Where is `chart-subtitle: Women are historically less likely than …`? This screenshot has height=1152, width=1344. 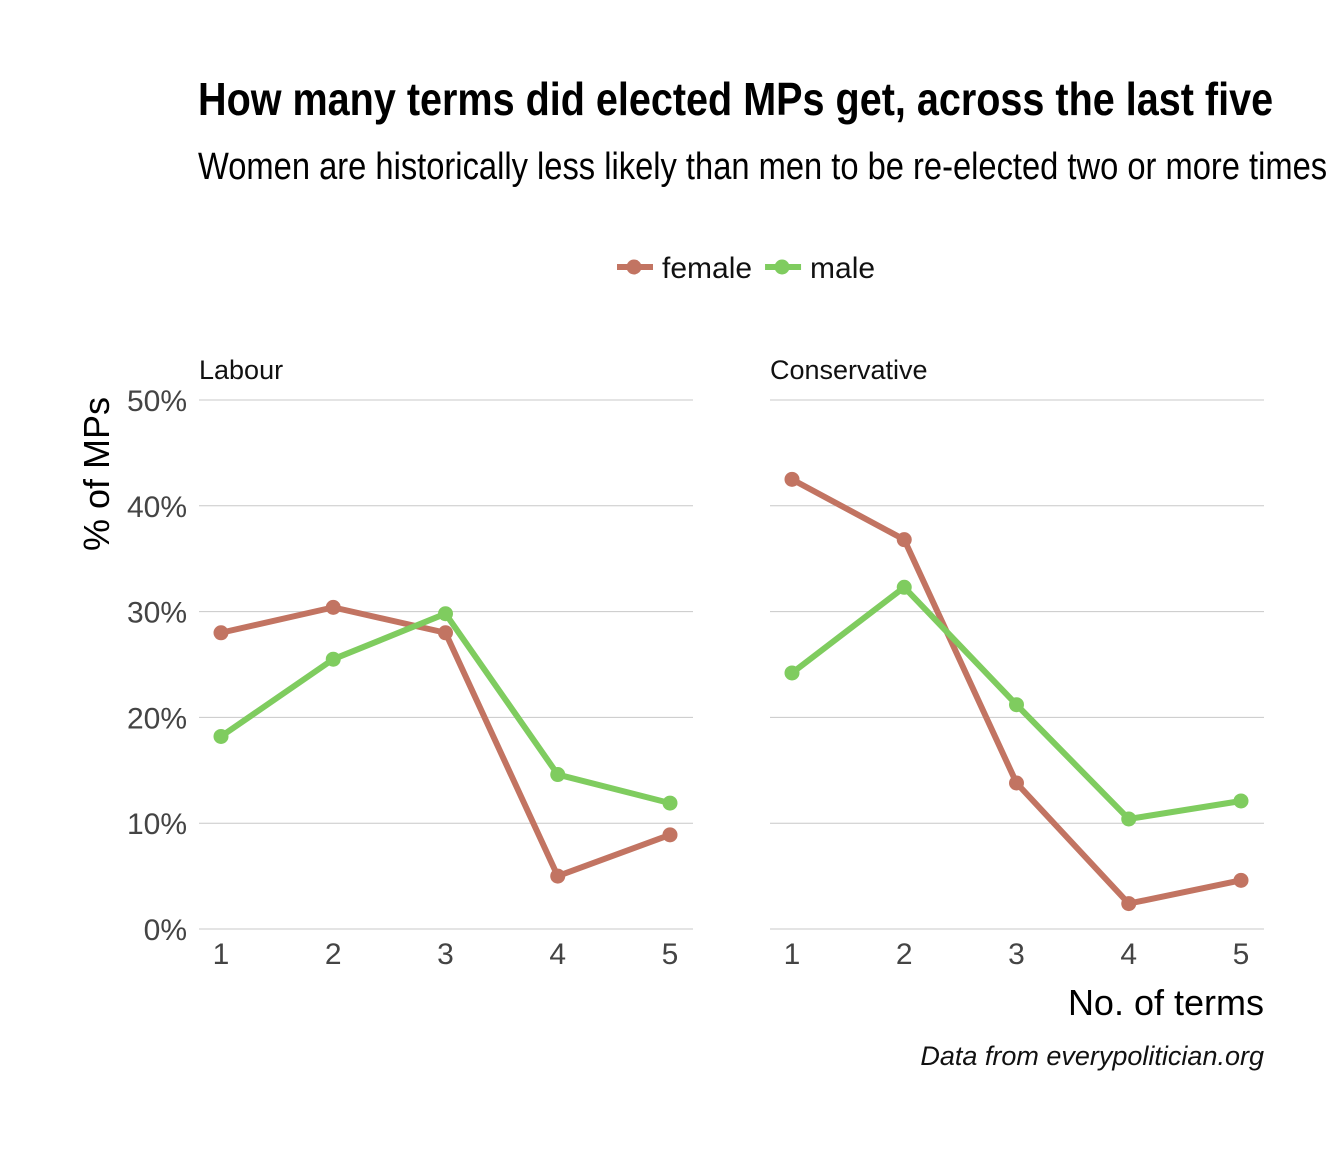
chart-subtitle: Women are historically less likely than … is located at coordinates (763, 167).